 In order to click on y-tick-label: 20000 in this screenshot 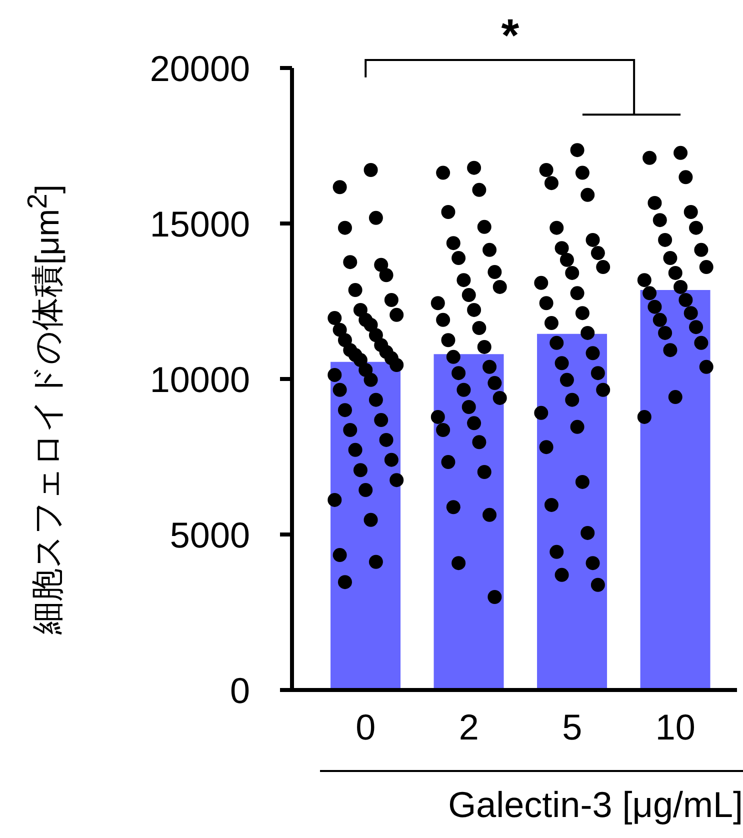, I will do `click(200, 68)`.